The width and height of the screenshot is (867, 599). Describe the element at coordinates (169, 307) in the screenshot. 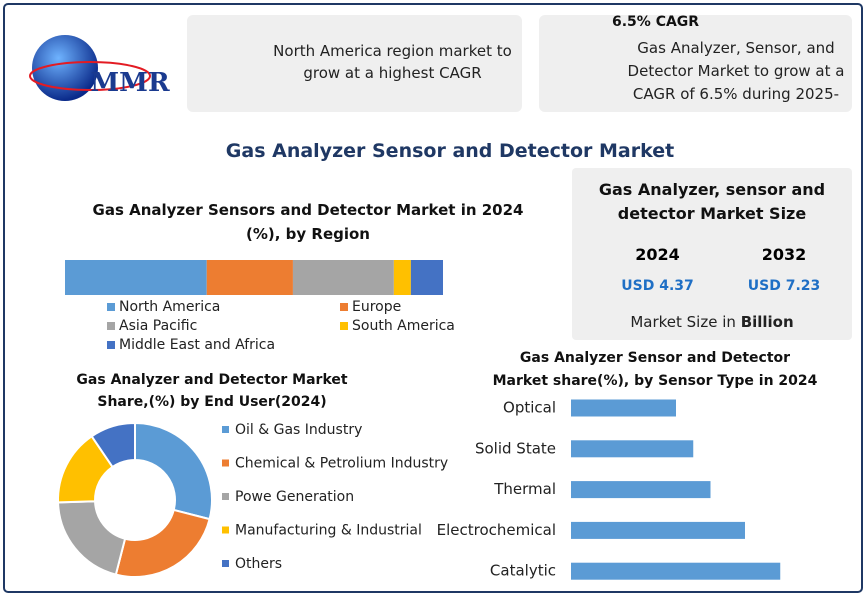

I see `legend-label: North America` at that location.